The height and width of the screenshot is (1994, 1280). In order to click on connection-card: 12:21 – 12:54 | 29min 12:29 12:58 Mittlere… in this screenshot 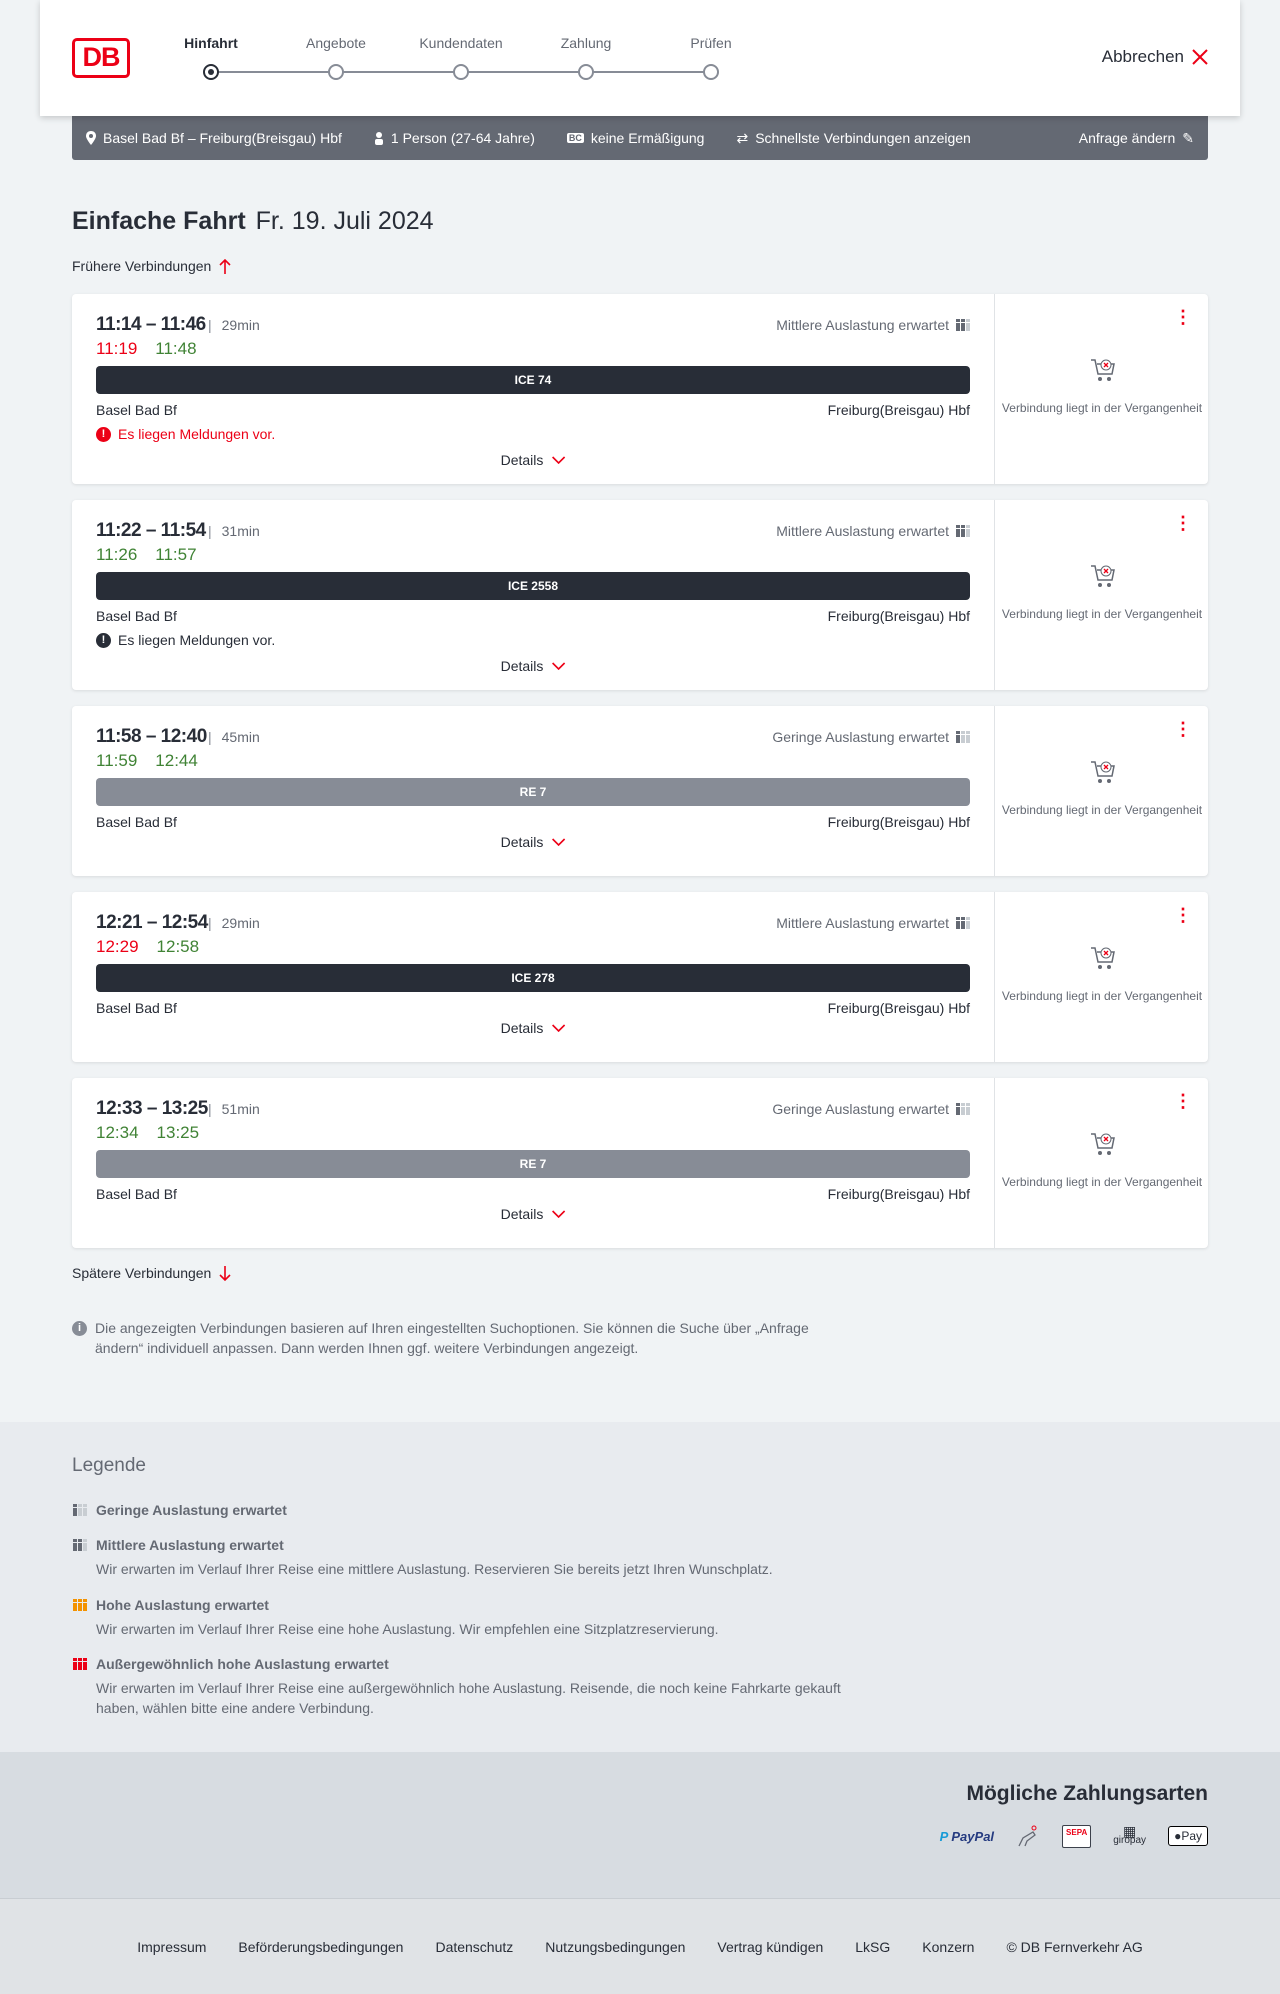, I will do `click(640, 977)`.